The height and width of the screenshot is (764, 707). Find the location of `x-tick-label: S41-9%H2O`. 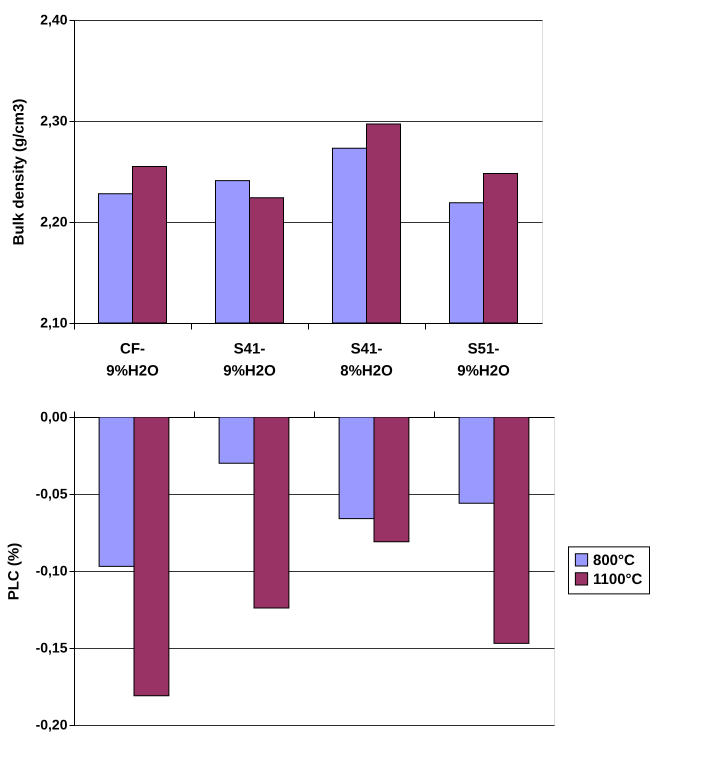

x-tick-label: S41-9%H2O is located at coordinates (249, 360).